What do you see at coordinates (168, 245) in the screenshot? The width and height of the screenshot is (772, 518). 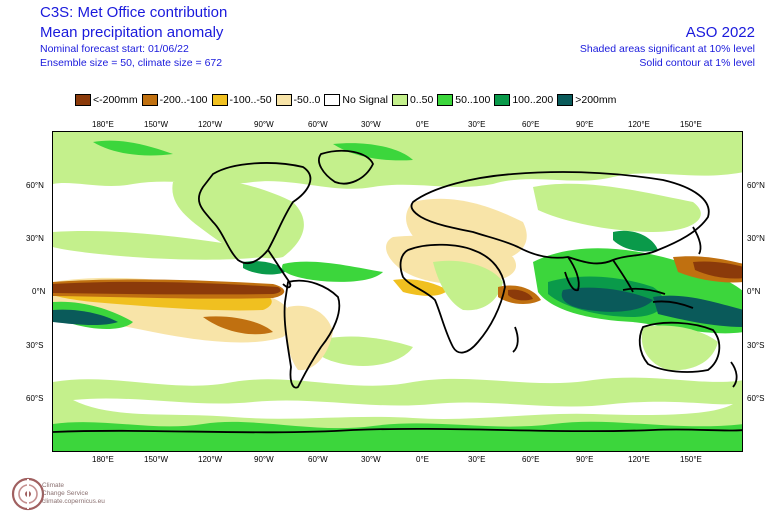 I see `anomaly-area-tropical-band-green` at bounding box center [168, 245].